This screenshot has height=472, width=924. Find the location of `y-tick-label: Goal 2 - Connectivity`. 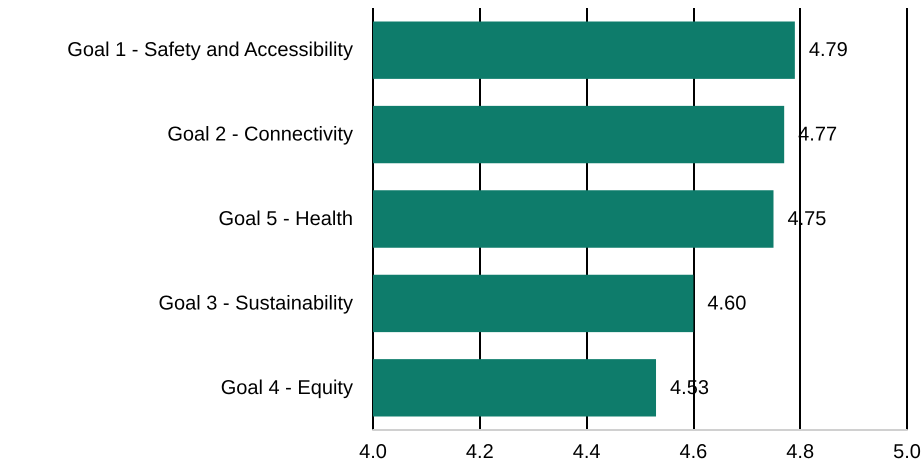

y-tick-label: Goal 2 - Connectivity is located at coordinates (260, 135).